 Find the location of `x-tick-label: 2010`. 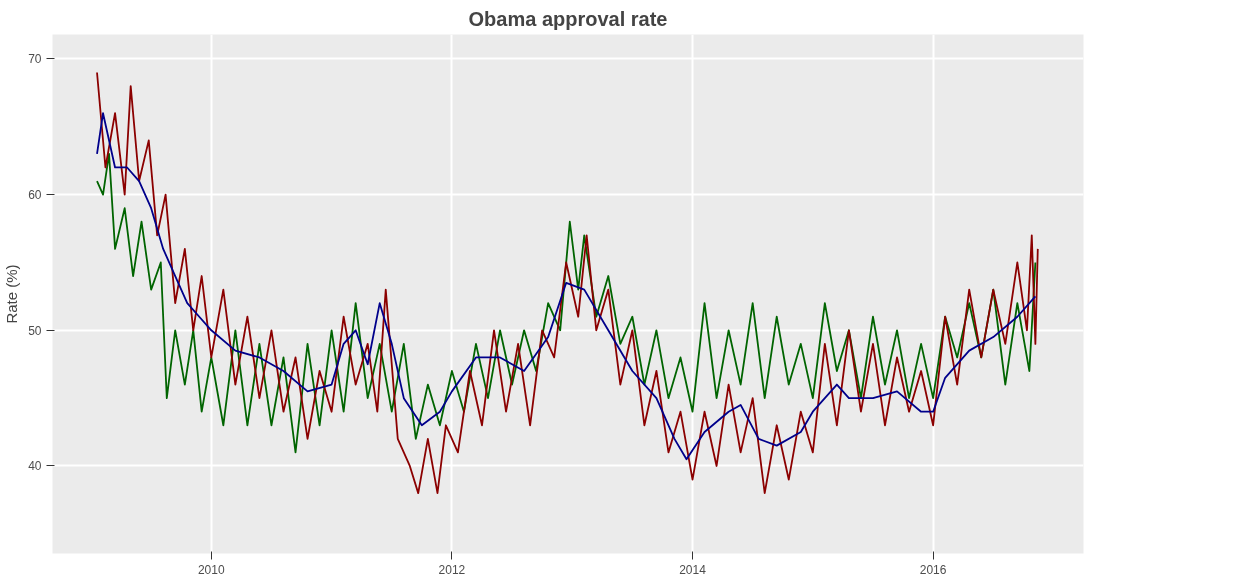

x-tick-label: 2010 is located at coordinates (211, 569).